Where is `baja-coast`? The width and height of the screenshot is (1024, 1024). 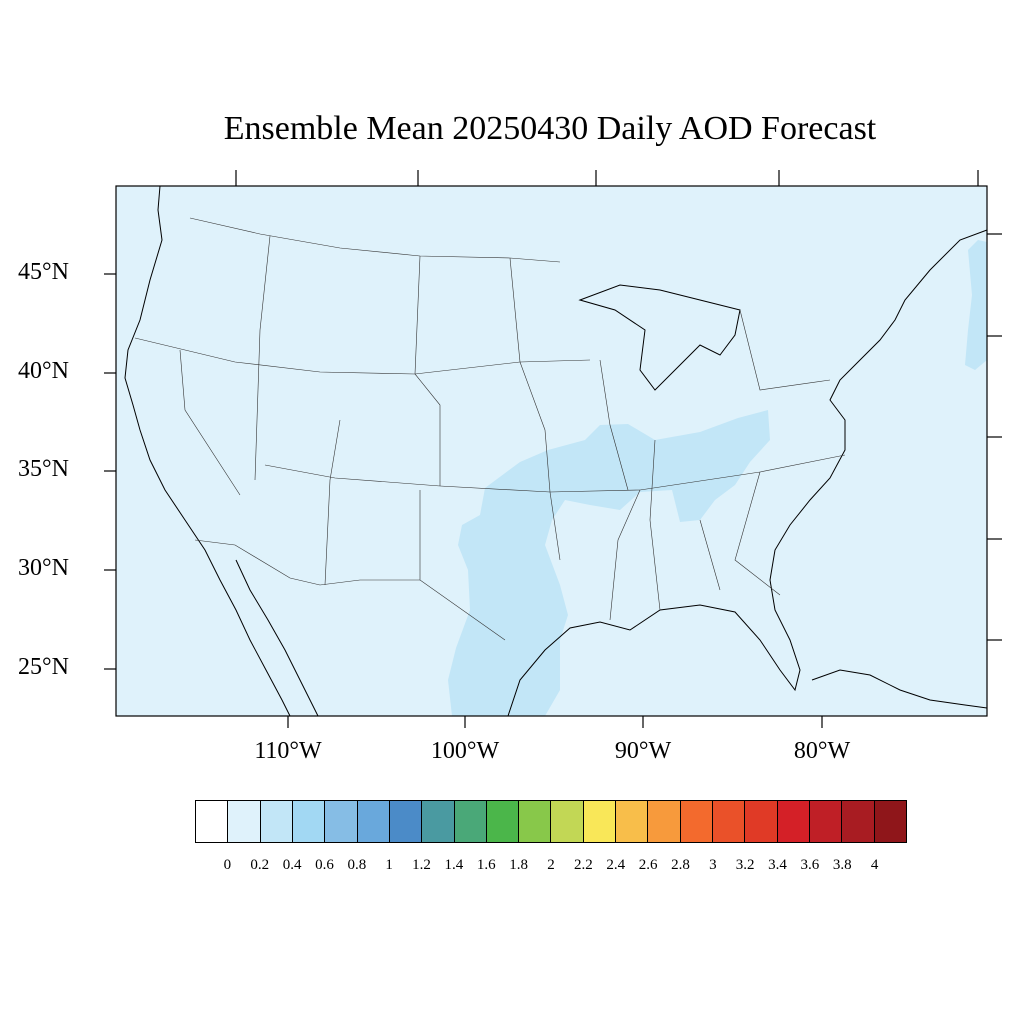 baja-coast is located at coordinates (277, 638).